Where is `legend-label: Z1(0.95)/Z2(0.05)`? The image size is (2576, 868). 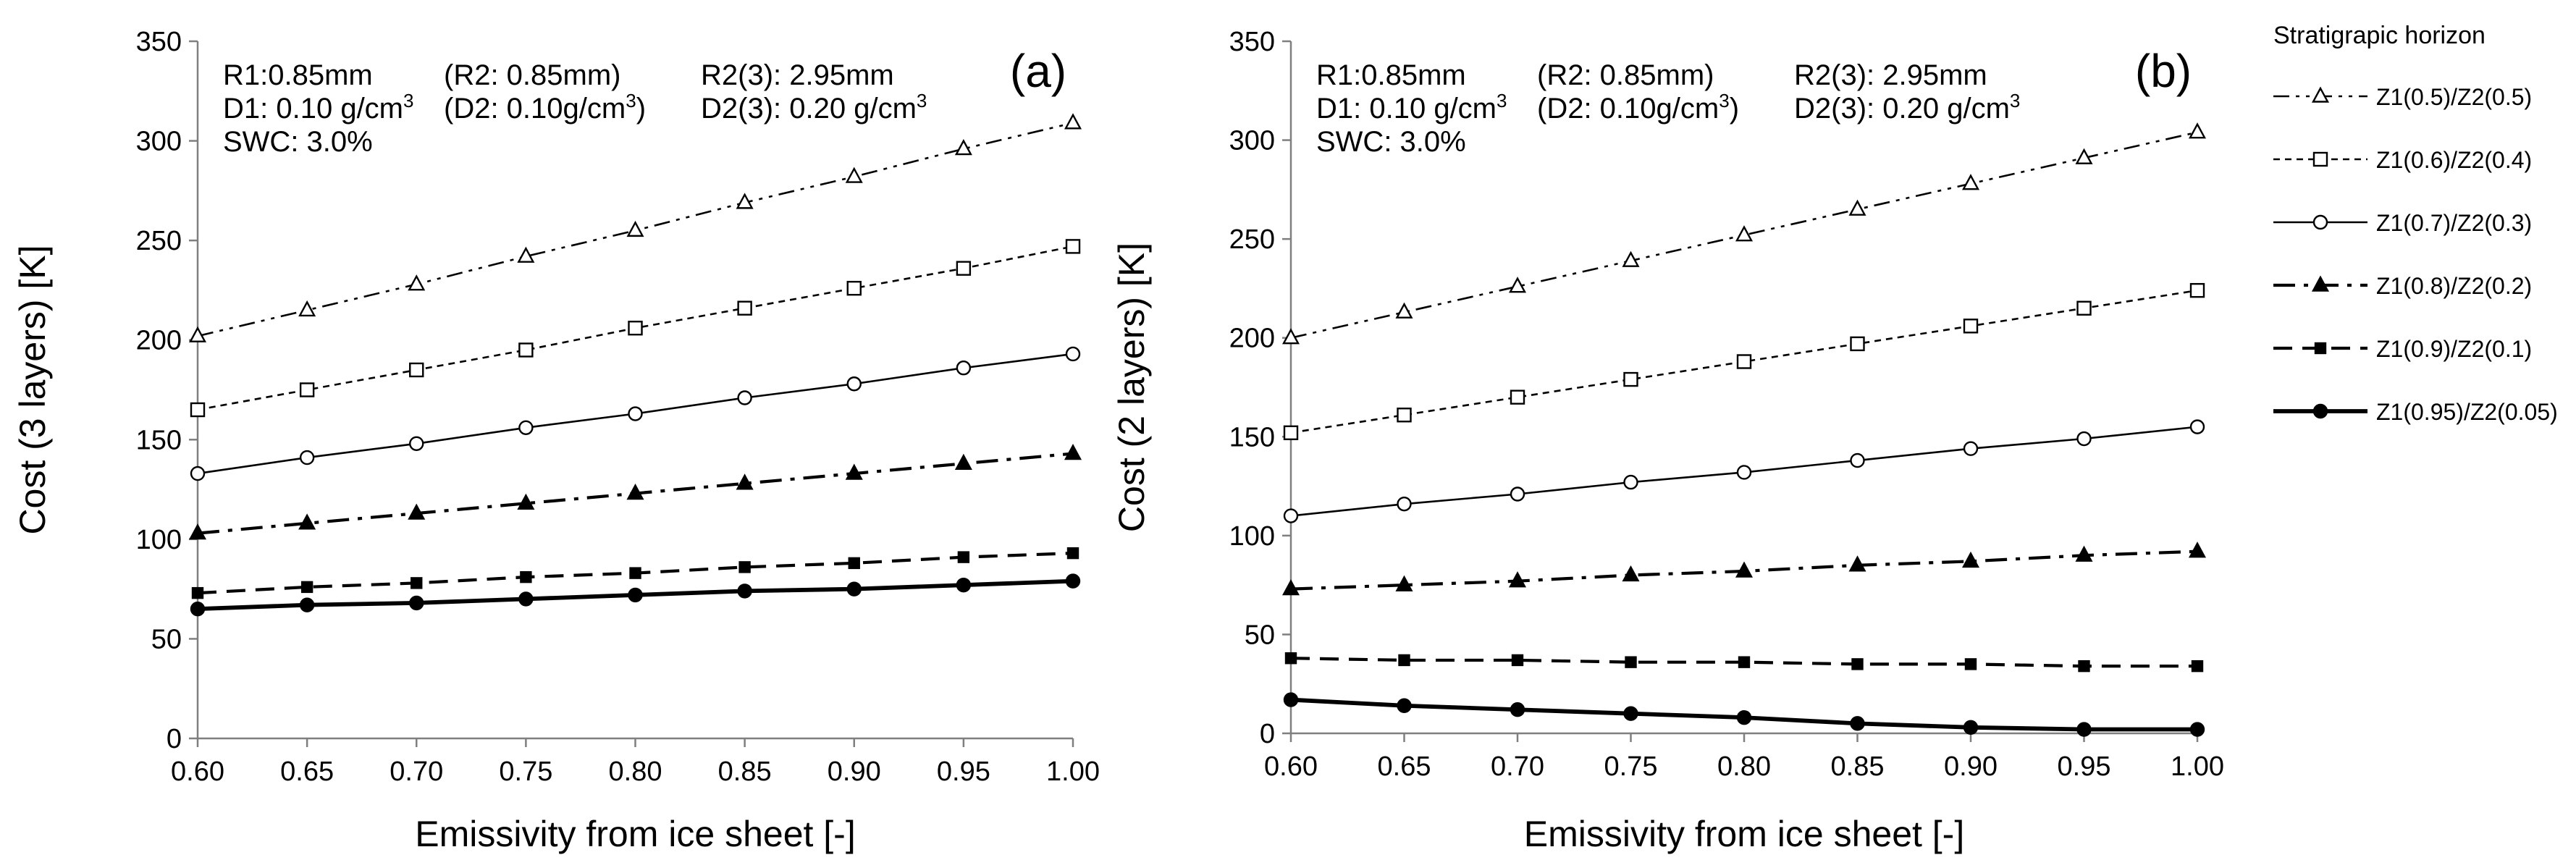
legend-label: Z1(0.95)/Z2(0.05) is located at coordinates (2467, 412).